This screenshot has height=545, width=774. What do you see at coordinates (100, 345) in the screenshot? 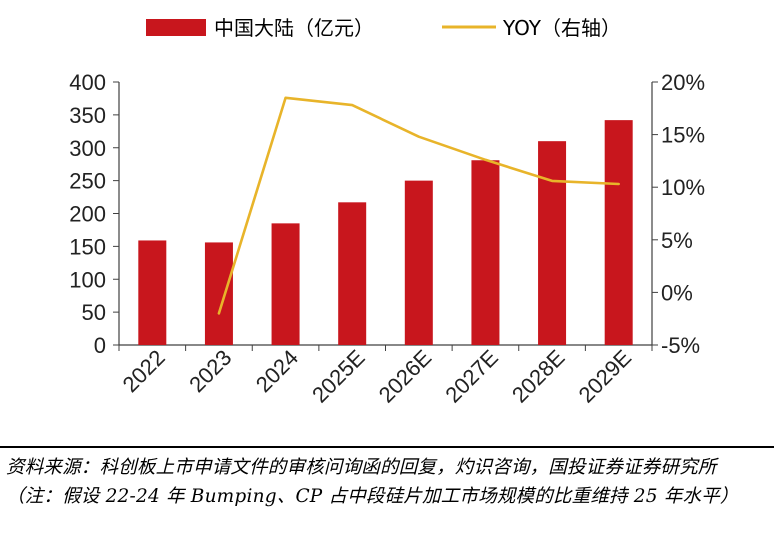
I see `left-tick-label: 0` at bounding box center [100, 345].